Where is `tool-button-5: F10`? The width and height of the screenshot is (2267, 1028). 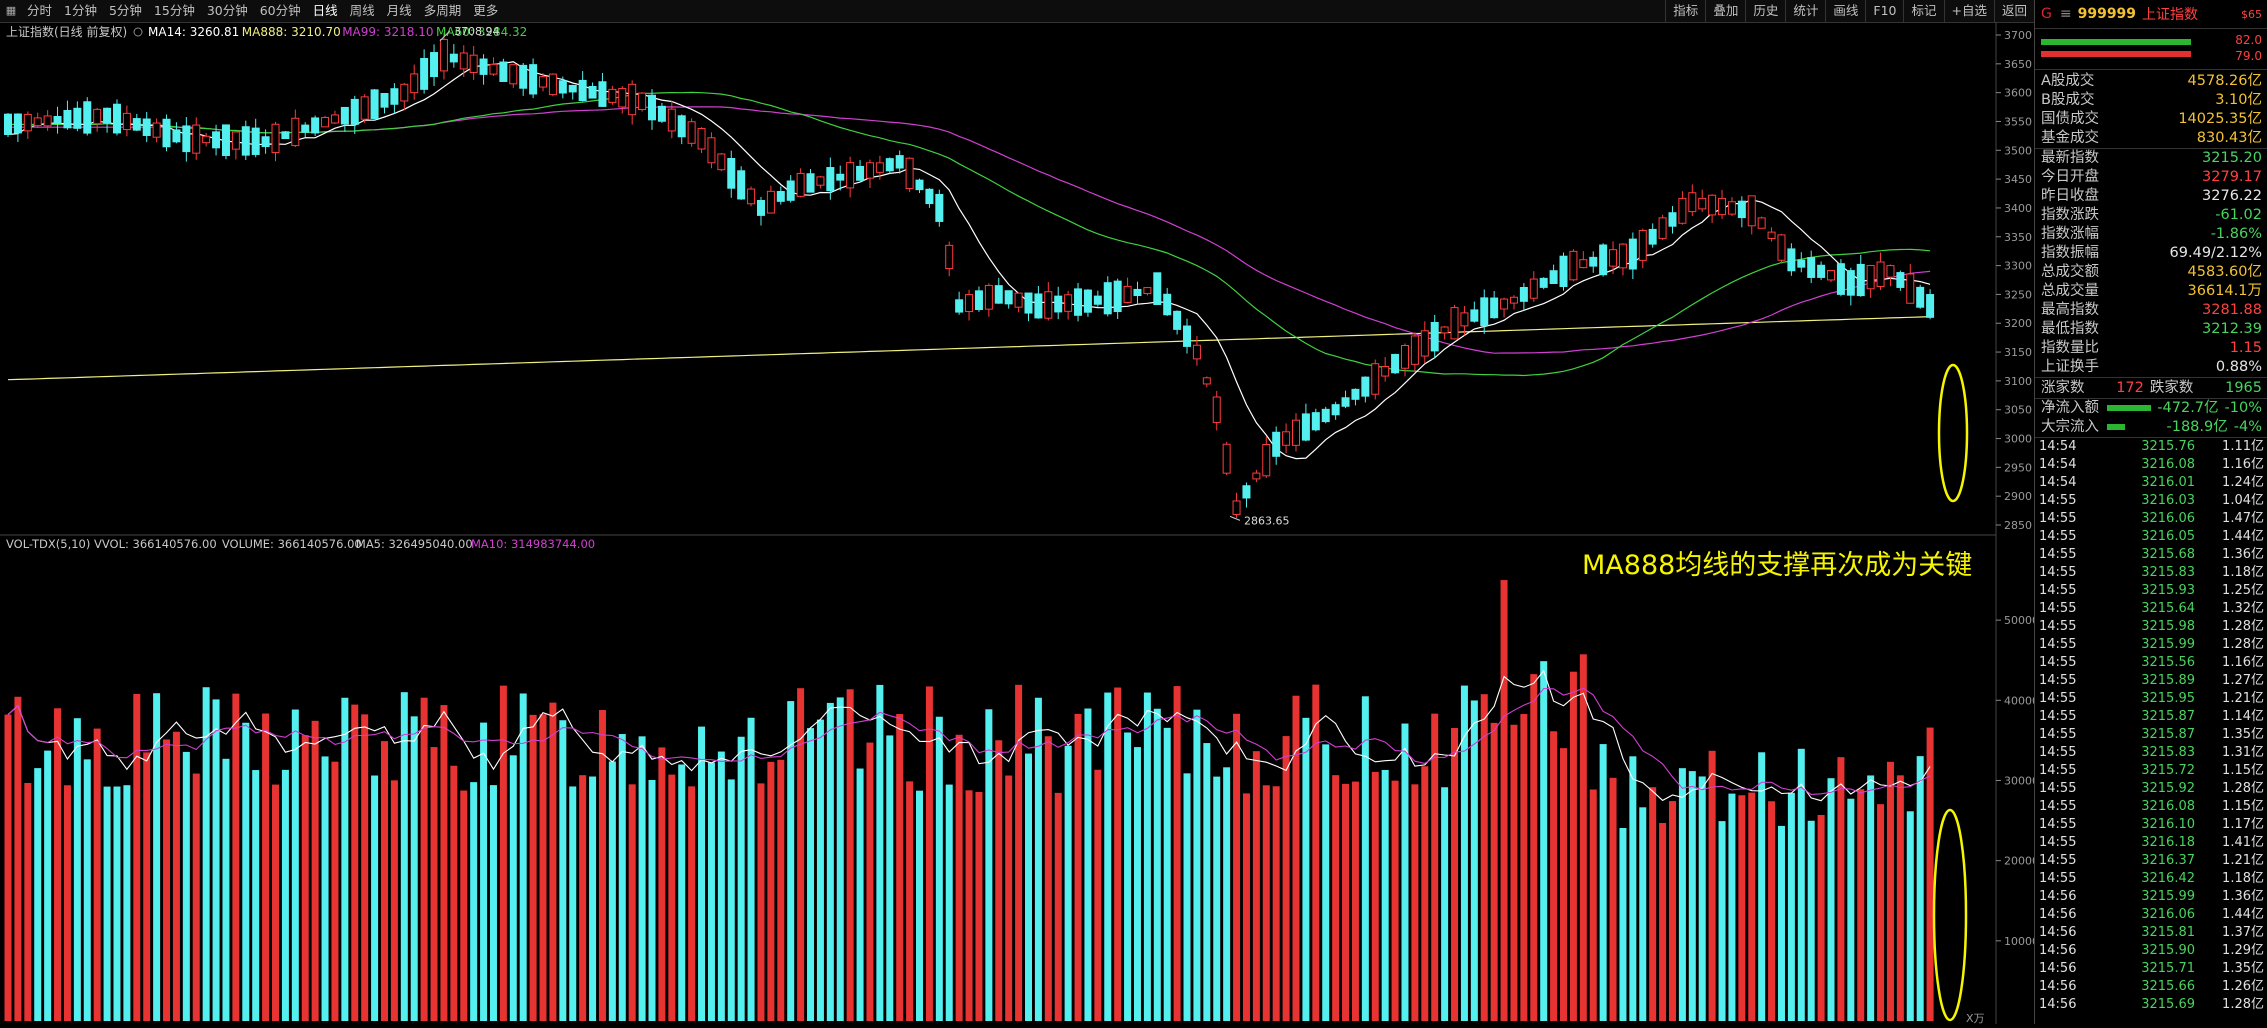 tool-button-5: F10 is located at coordinates (1884, 11).